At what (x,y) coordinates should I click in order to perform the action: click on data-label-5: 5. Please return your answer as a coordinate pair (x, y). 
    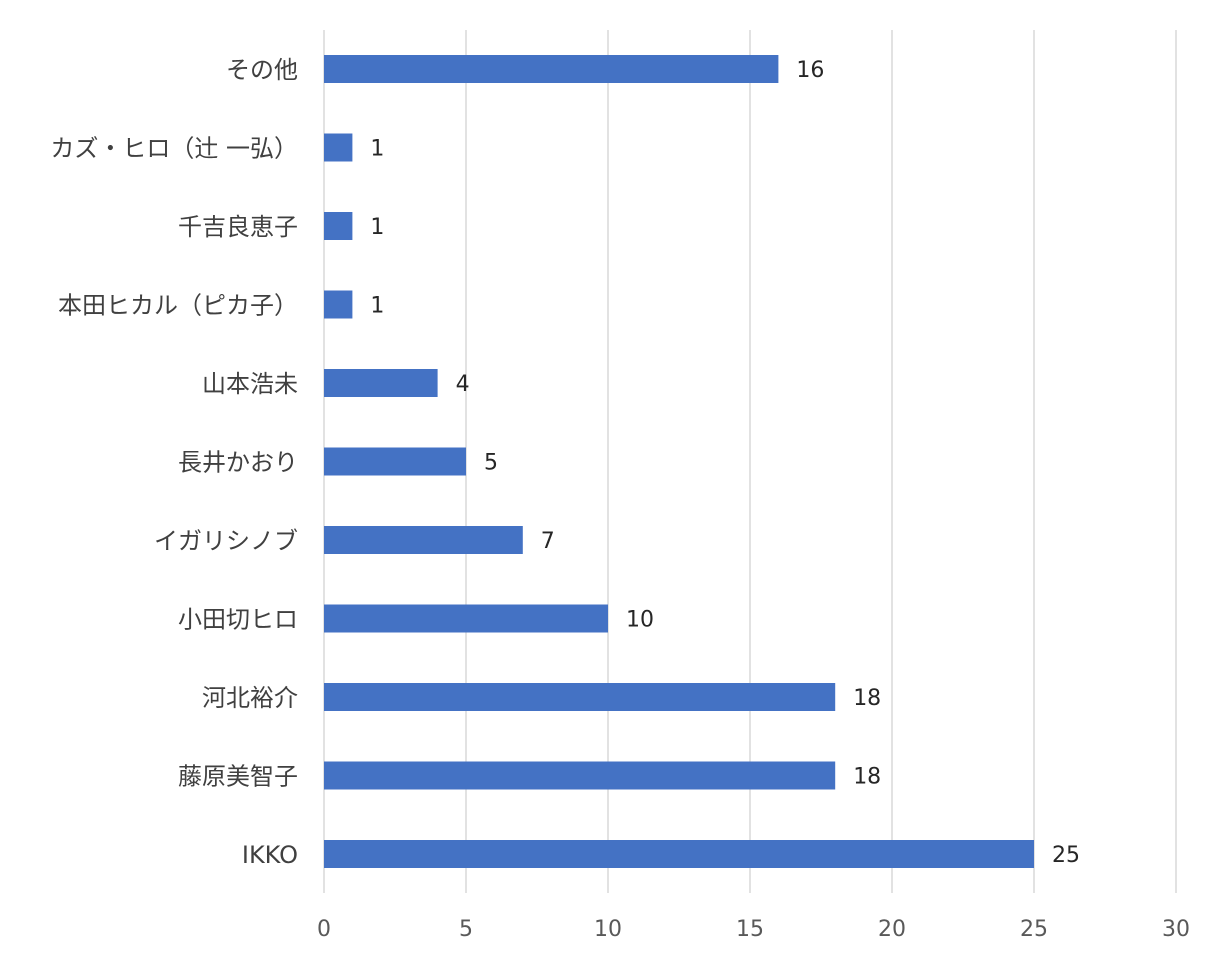
    Looking at the image, I should click on (491, 463).